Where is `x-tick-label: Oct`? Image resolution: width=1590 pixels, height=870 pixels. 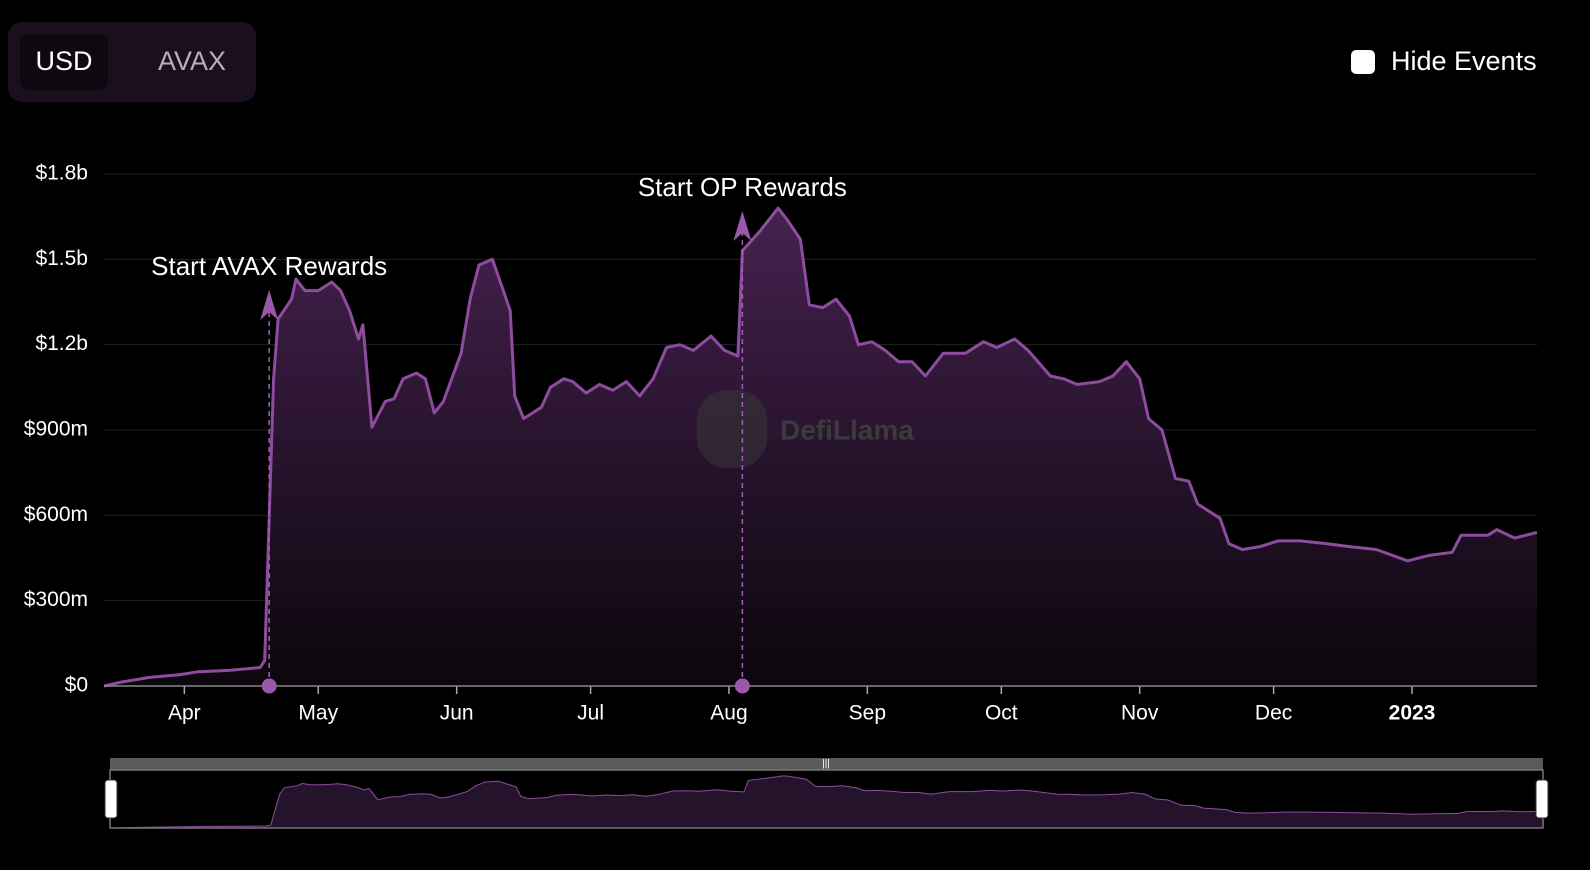 x-tick-label: Oct is located at coordinates (1001, 713).